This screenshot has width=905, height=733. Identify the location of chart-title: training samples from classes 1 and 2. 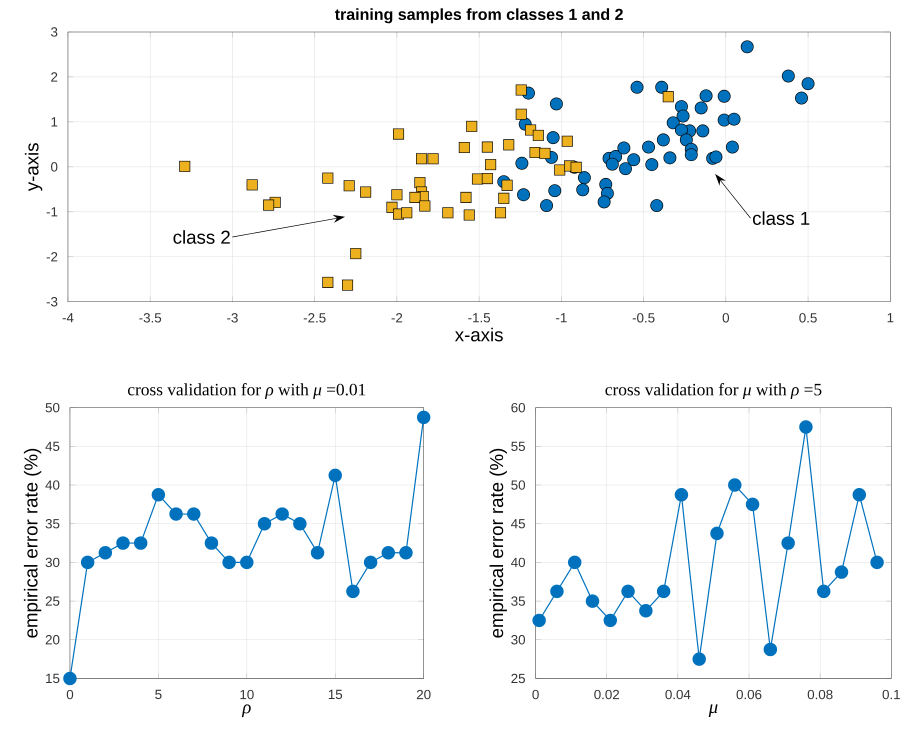
(478, 16).